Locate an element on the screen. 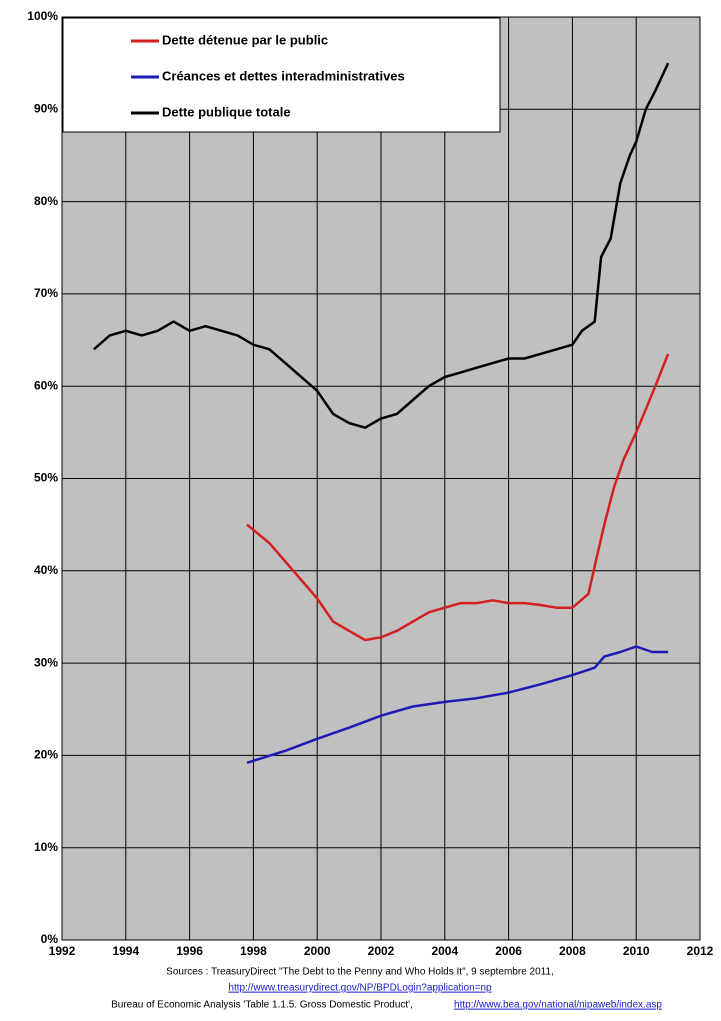 The width and height of the screenshot is (721, 1021). y-tick-label: 90% is located at coordinates (46, 108).